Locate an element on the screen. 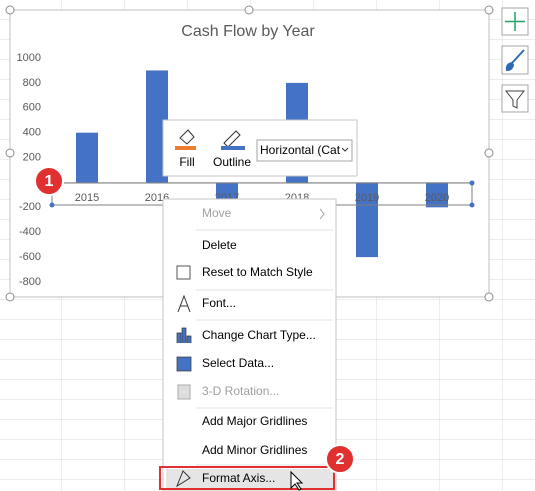  y-tick-label: -800 is located at coordinates (30, 282).